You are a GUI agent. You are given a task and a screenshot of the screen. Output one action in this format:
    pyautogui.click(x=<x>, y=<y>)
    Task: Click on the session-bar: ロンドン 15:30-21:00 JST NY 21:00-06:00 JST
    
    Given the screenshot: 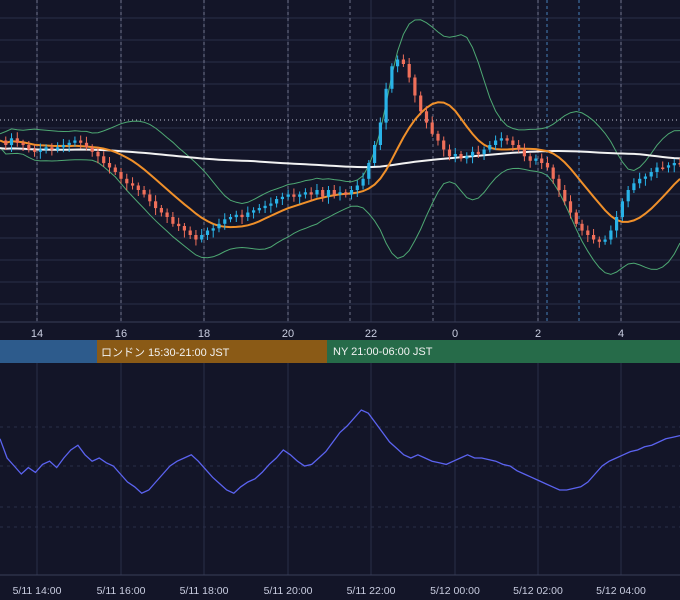 What is the action you would take?
    pyautogui.click(x=340, y=351)
    